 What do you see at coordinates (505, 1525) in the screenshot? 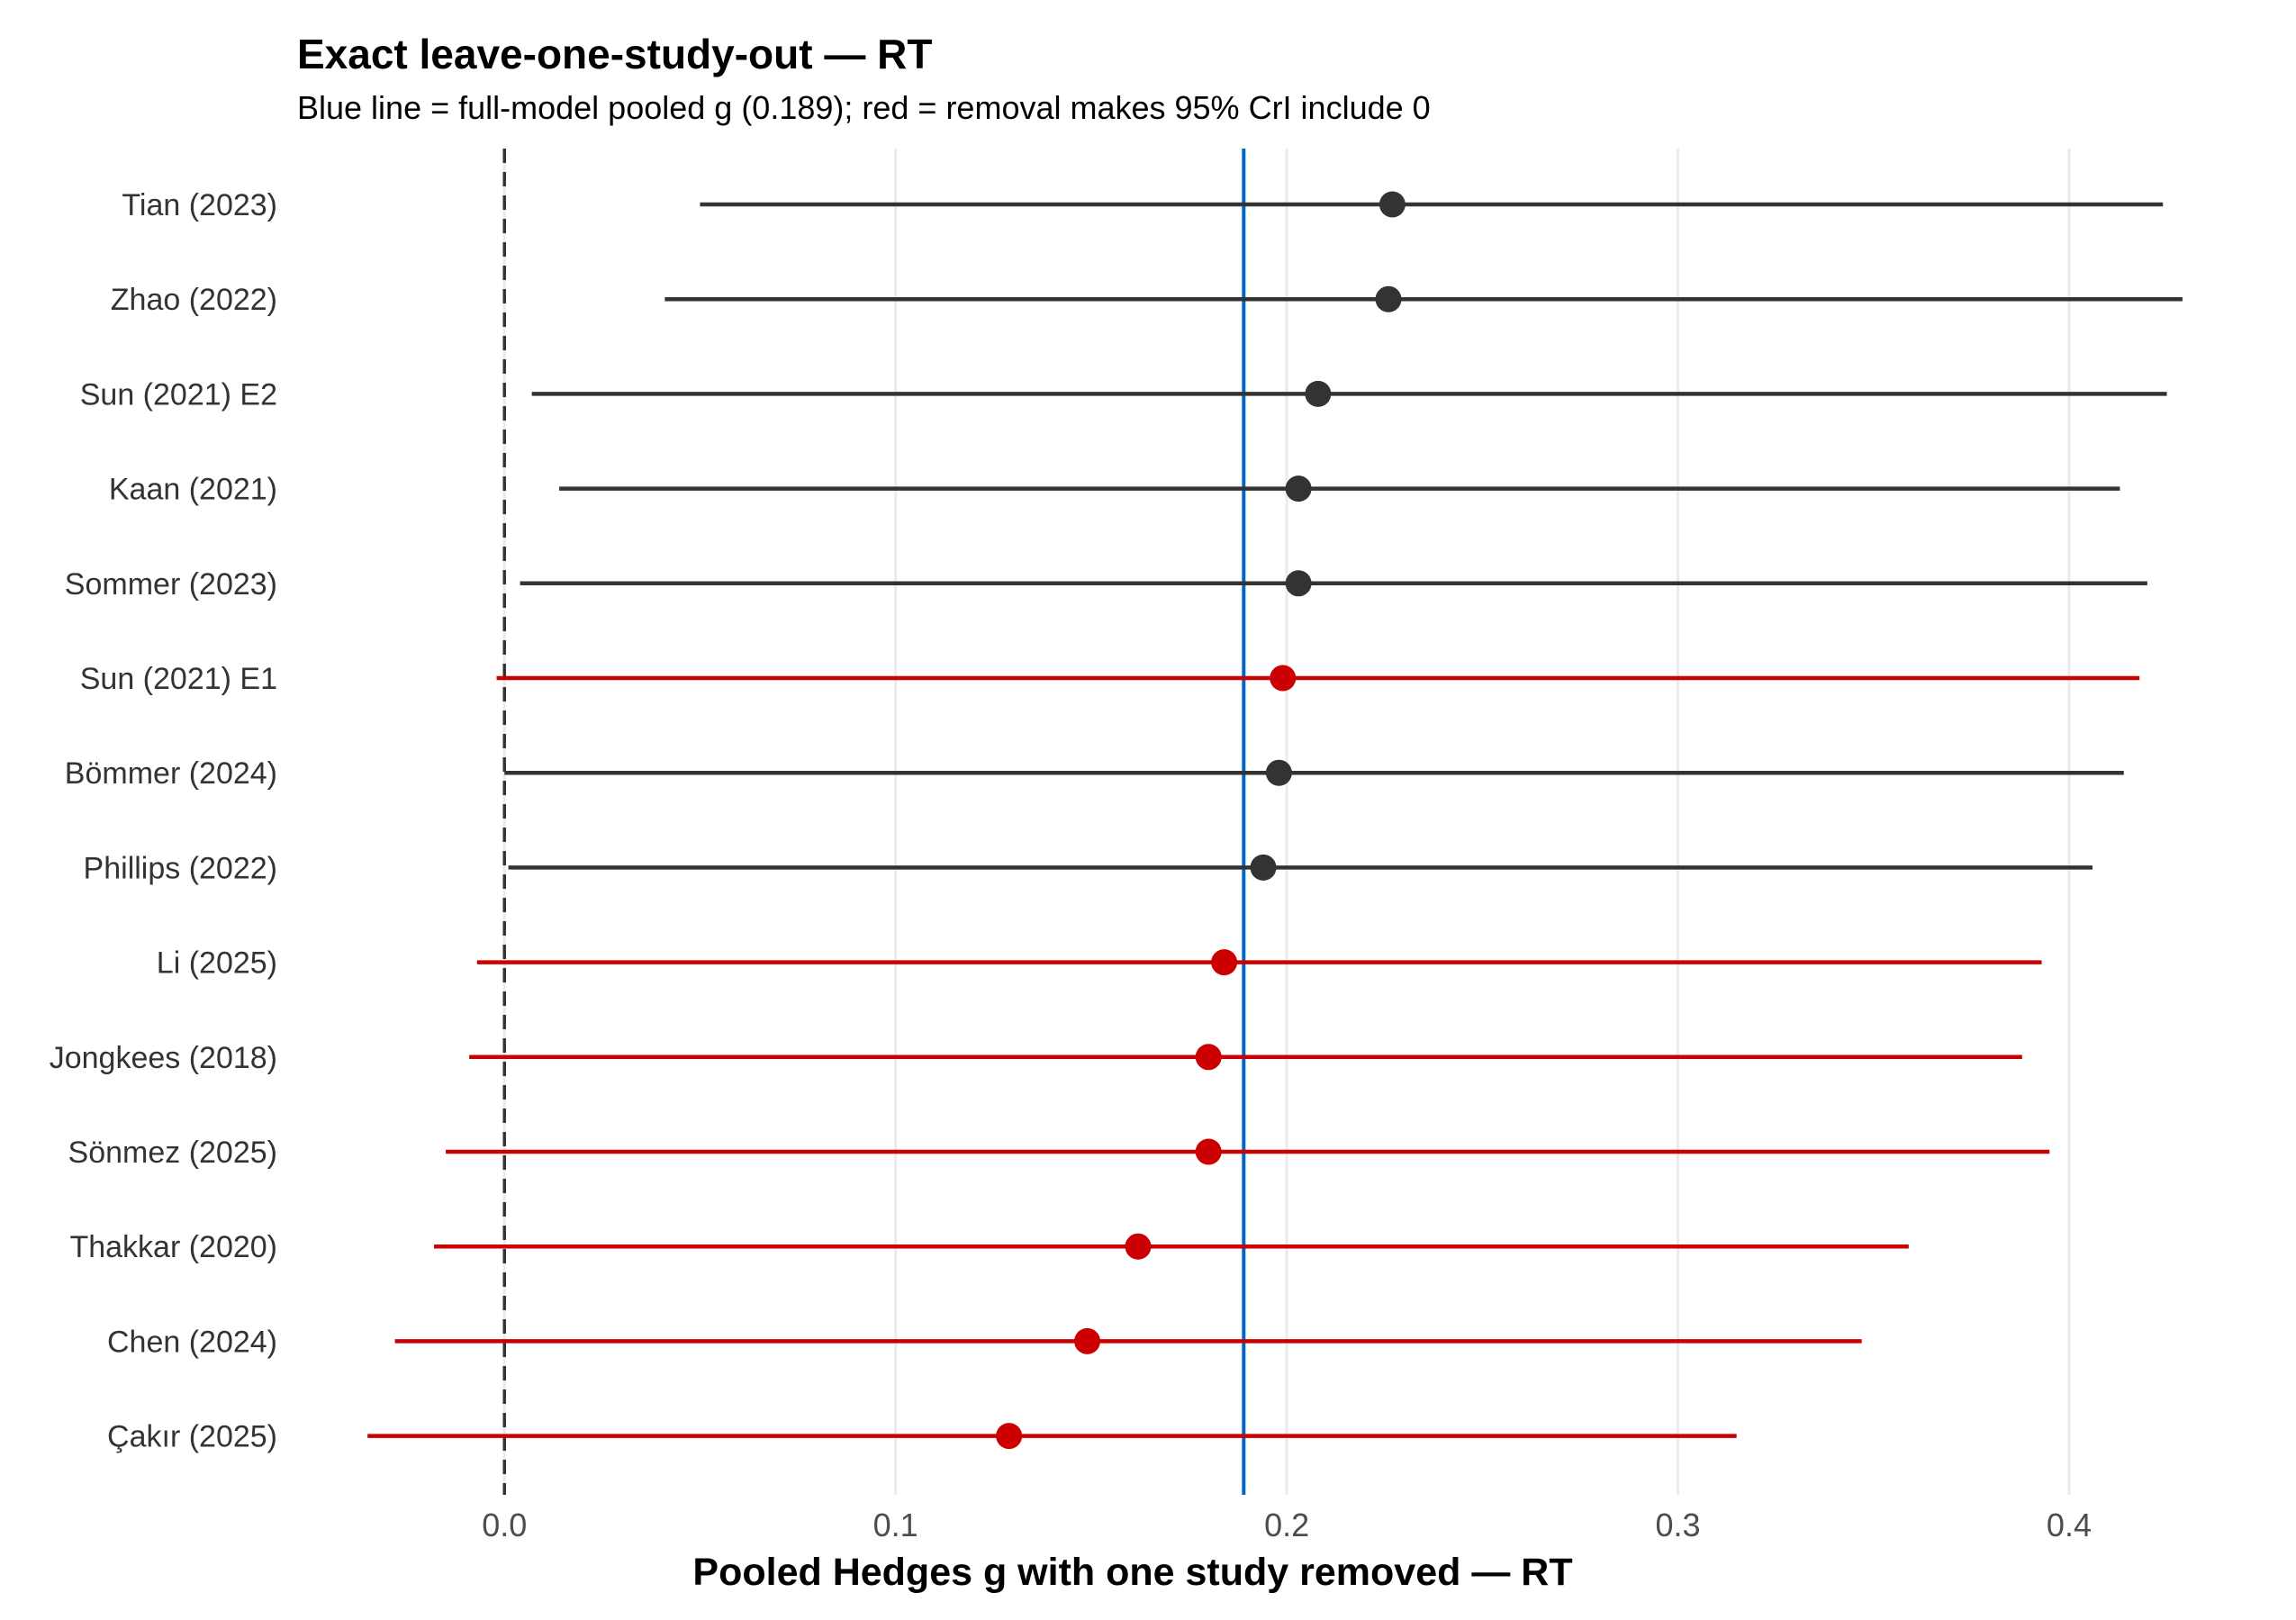
I see `x-tick-label: 0.0` at bounding box center [505, 1525].